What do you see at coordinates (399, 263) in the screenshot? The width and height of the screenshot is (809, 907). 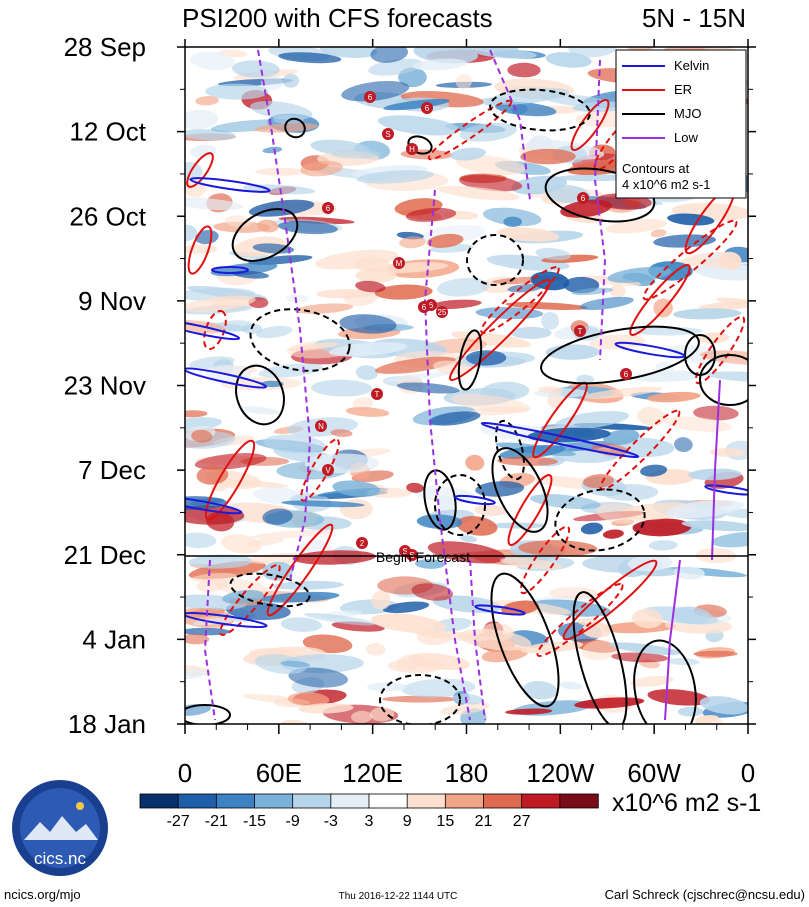 I see `storm-marker-label: M` at bounding box center [399, 263].